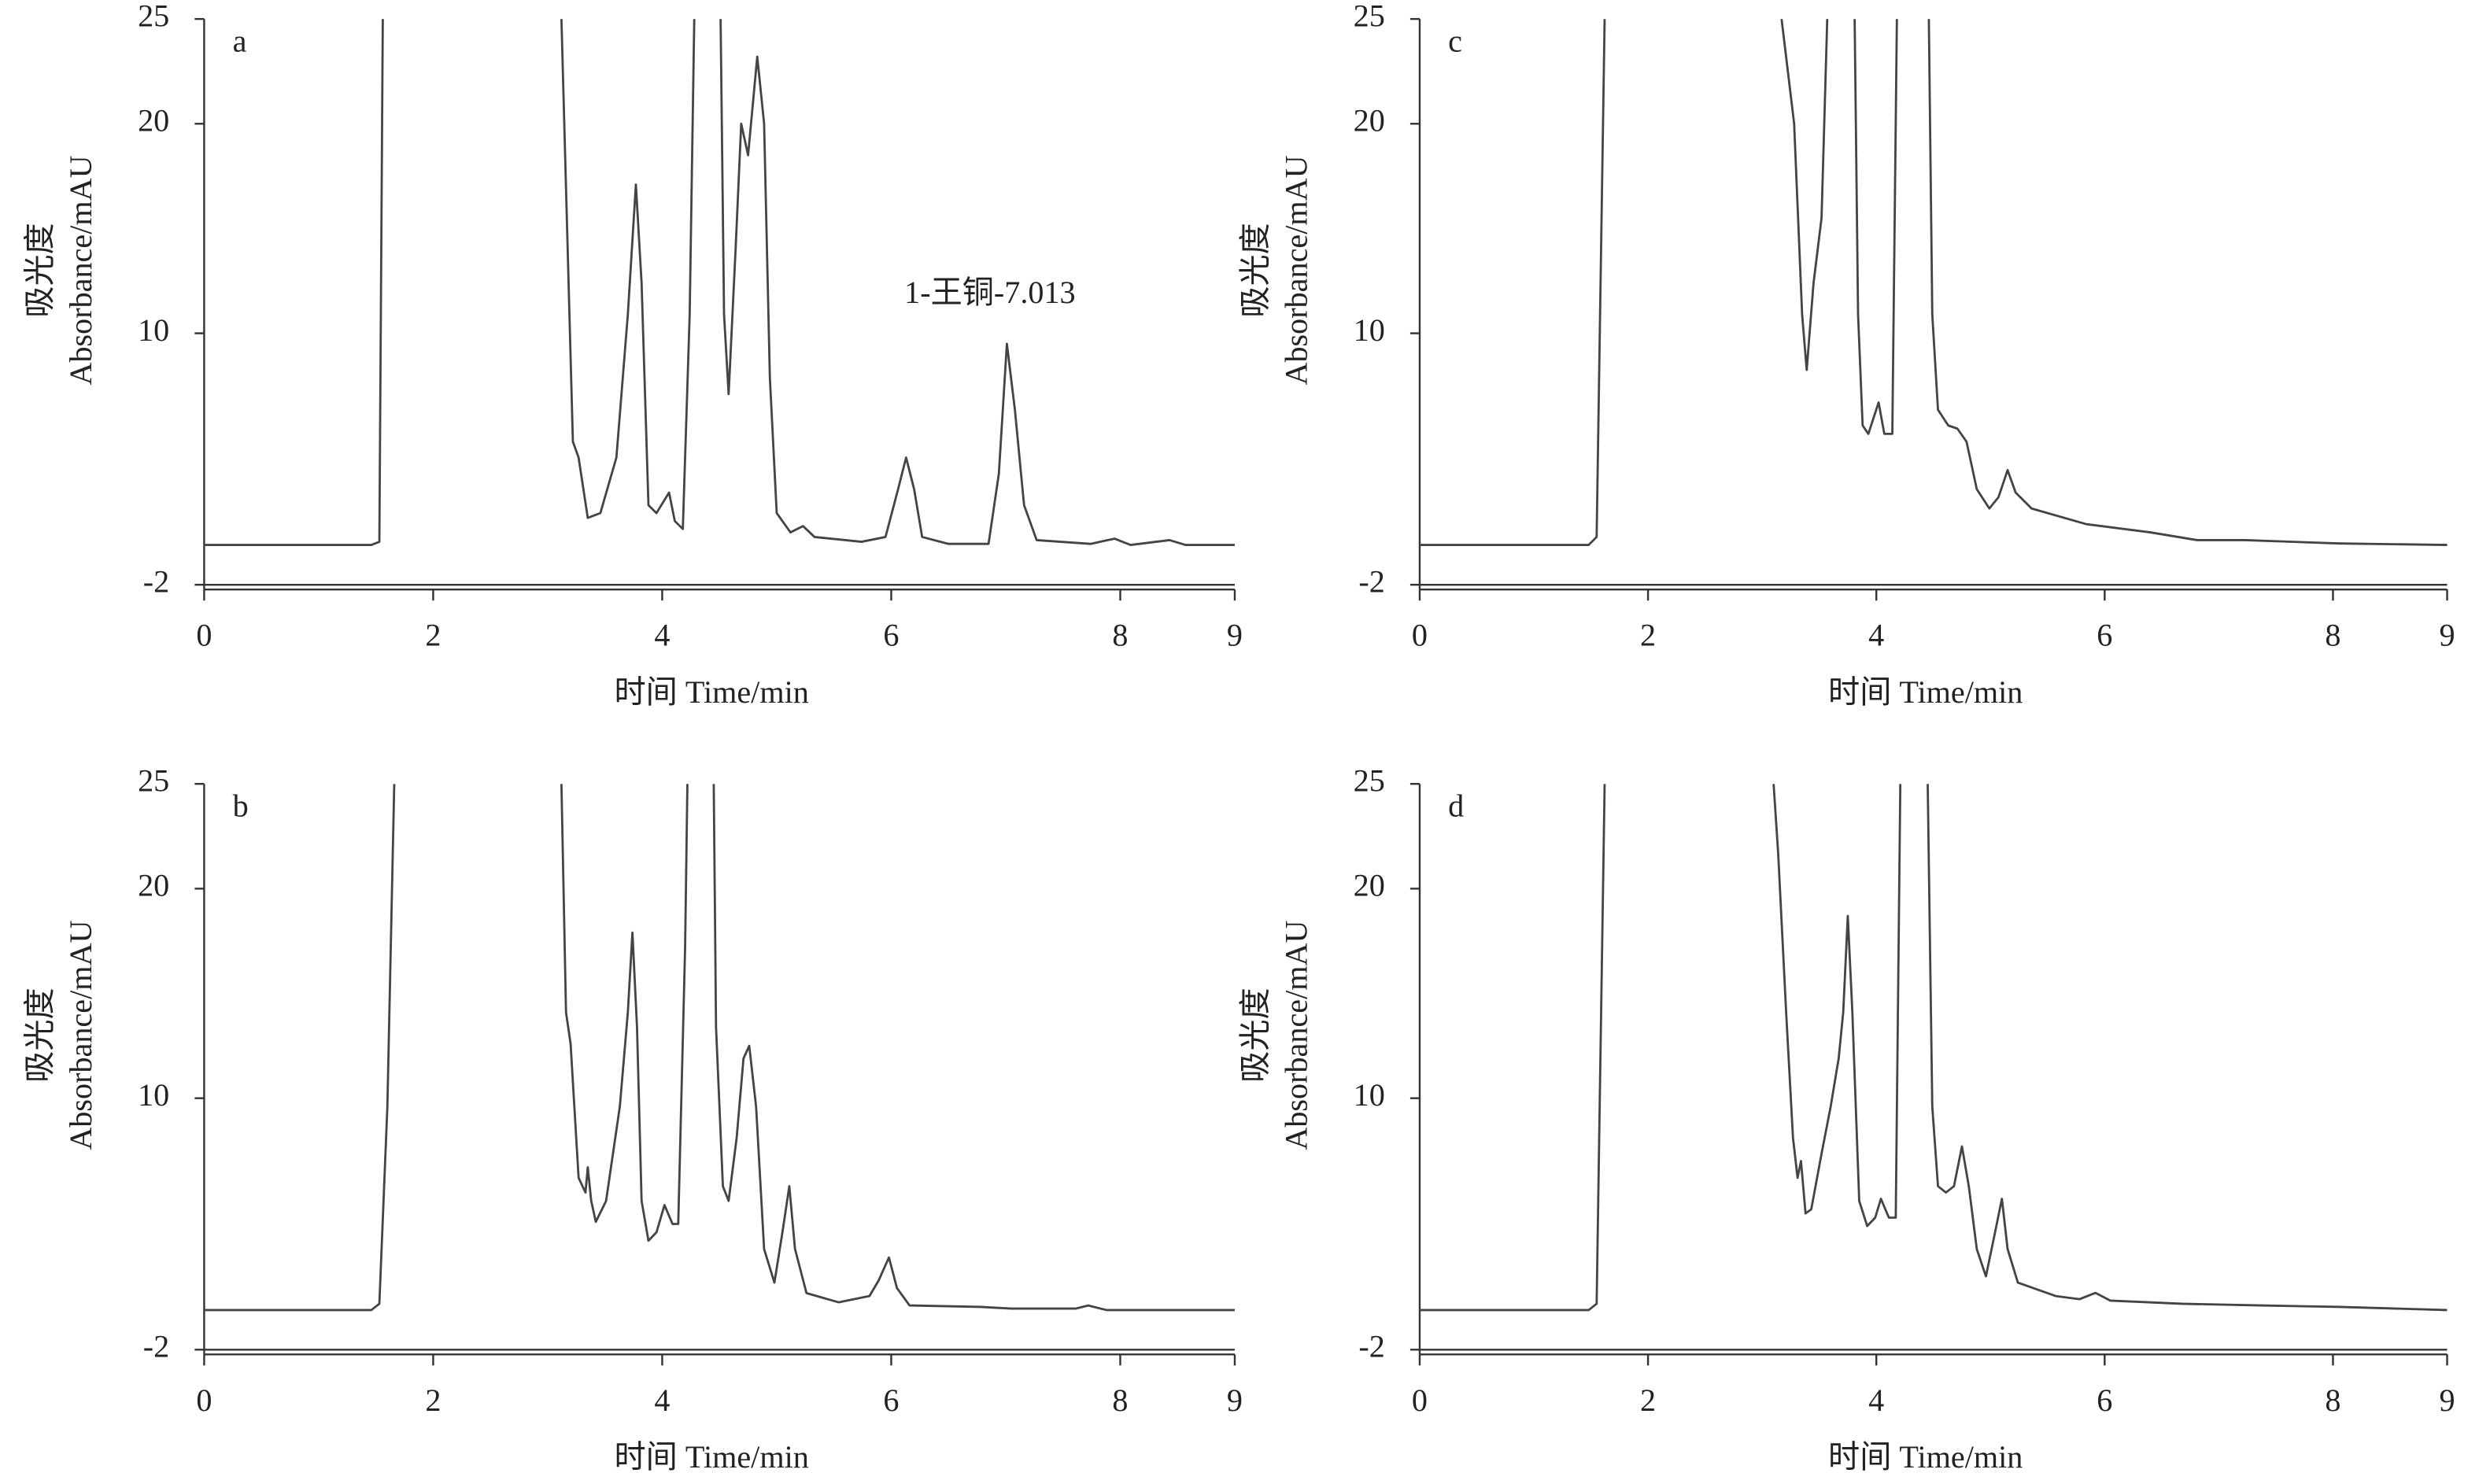 This screenshot has height=1484, width=2479. What do you see at coordinates (1456, 806) in the screenshot?
I see `panel-label: d` at bounding box center [1456, 806].